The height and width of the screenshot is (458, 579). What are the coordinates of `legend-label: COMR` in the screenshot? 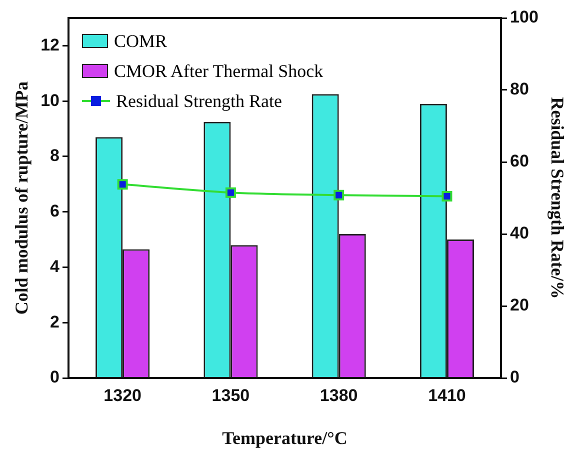 It's located at (141, 41).